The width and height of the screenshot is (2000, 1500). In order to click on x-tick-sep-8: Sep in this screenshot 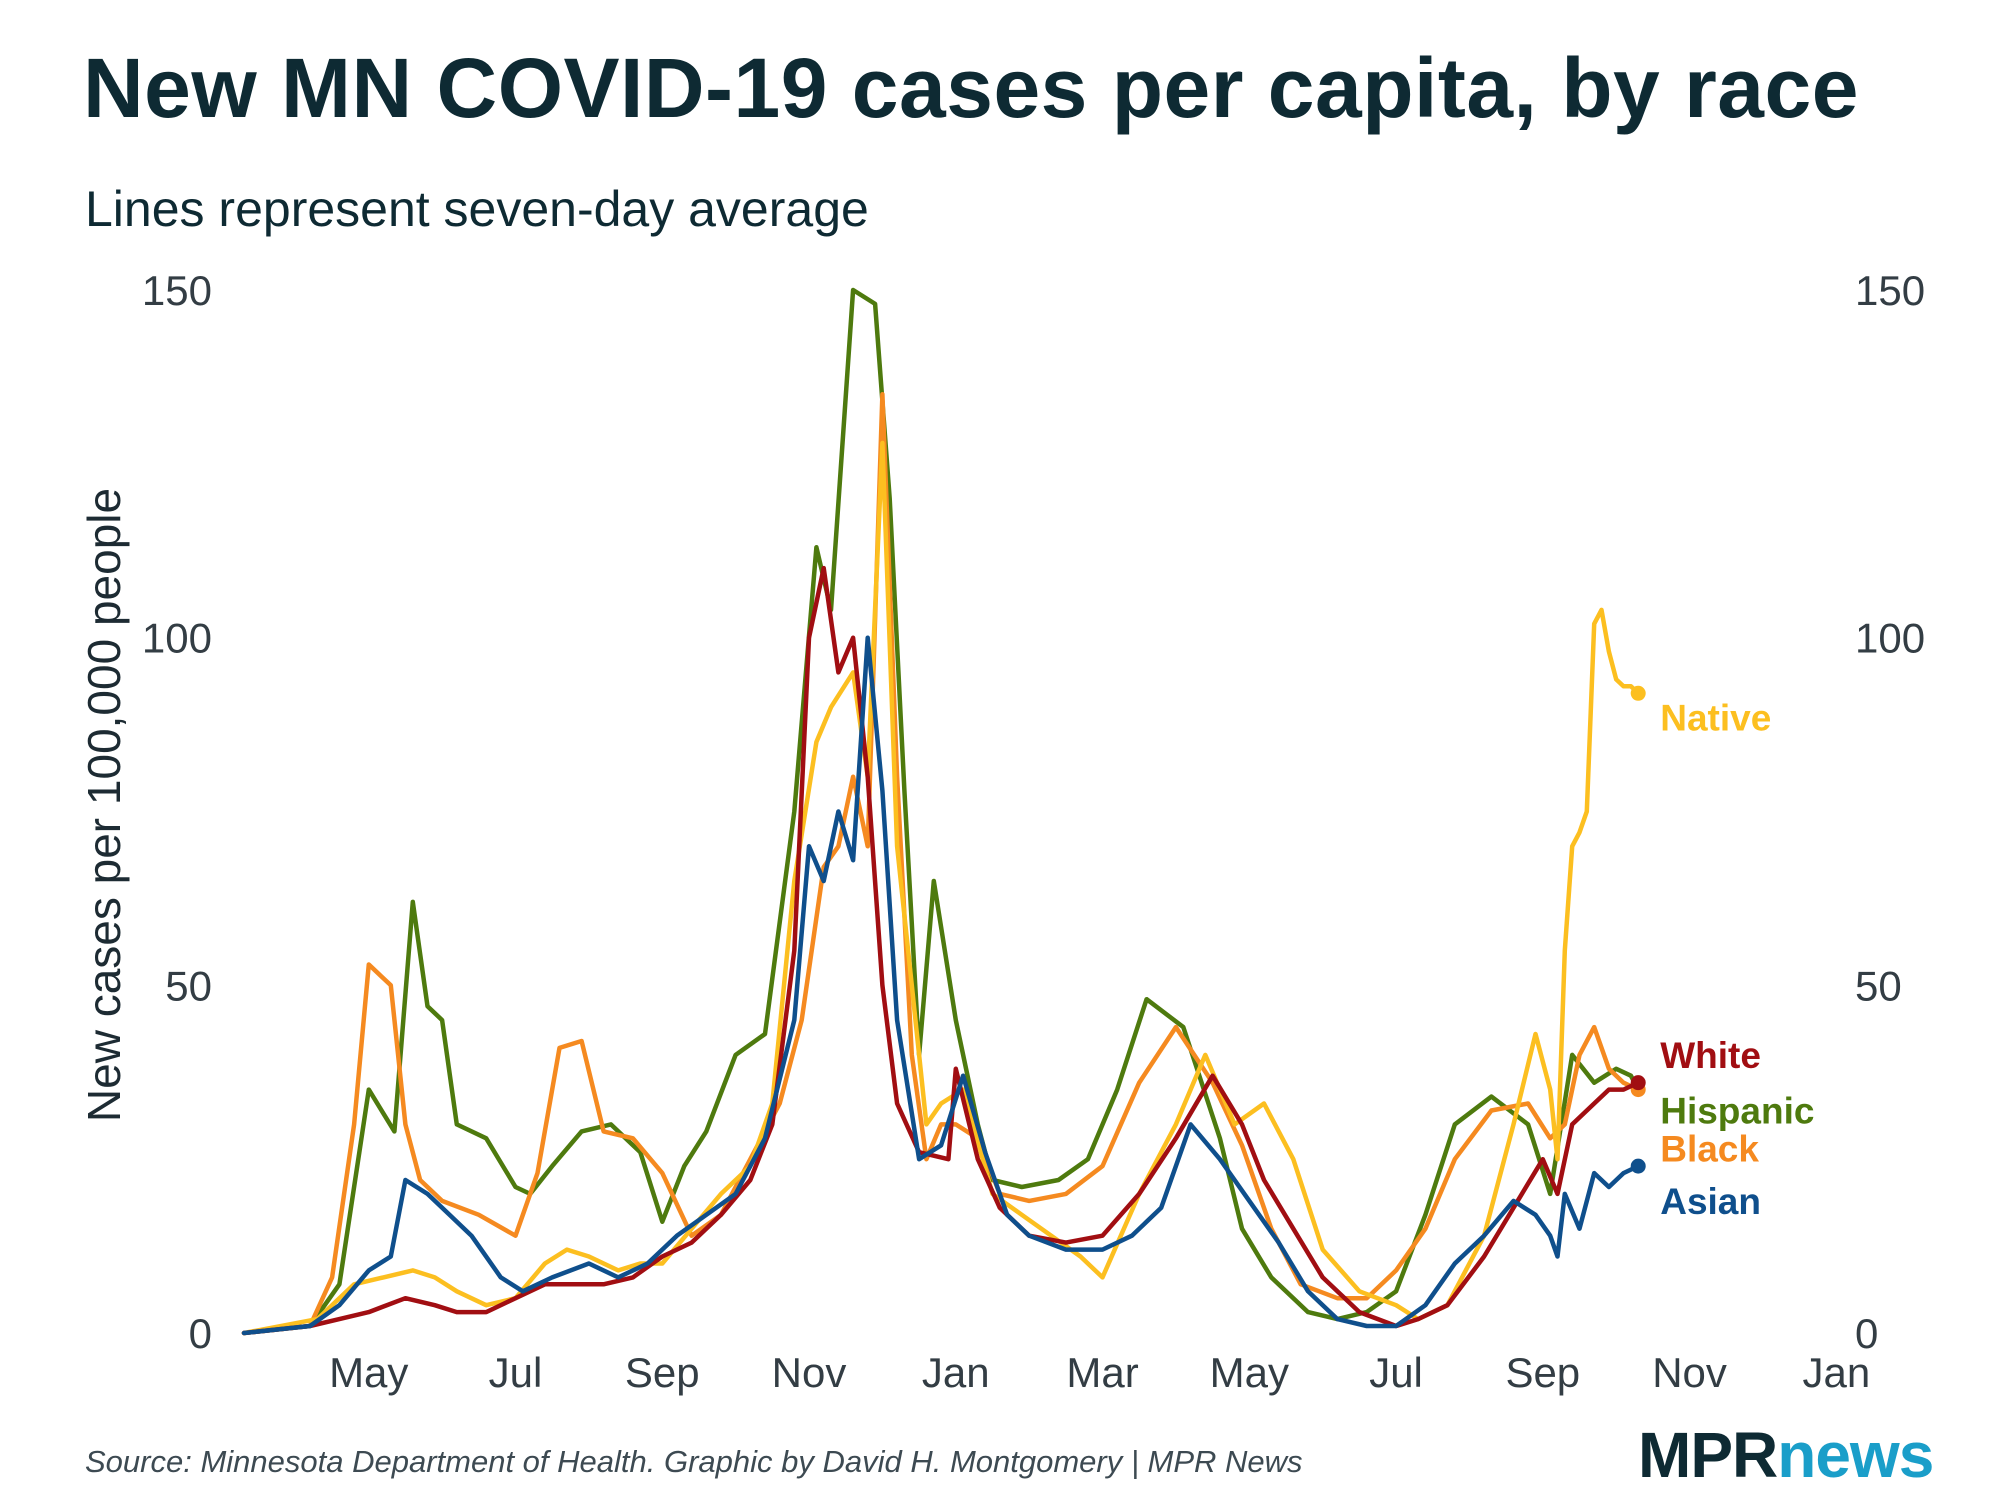, I will do `click(1542, 1372)`.